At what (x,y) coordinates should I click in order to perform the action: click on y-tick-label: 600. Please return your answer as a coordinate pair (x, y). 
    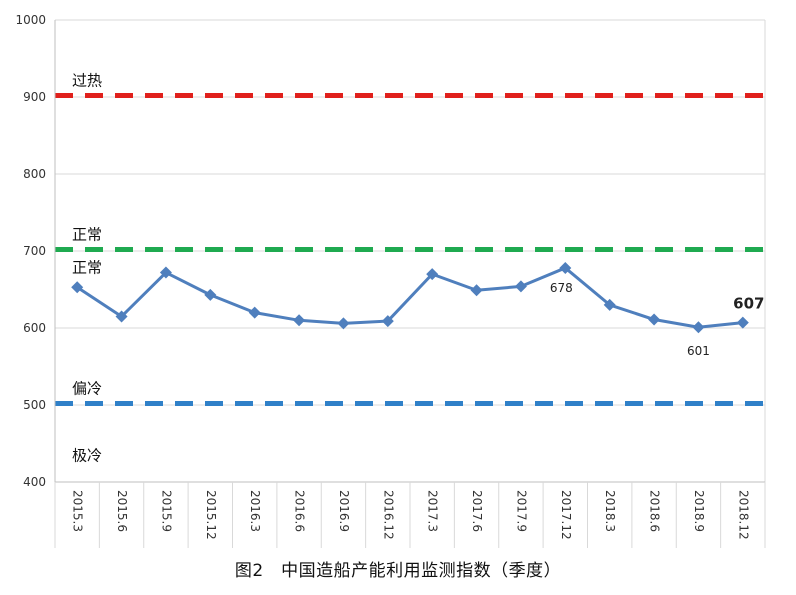
    Looking at the image, I should click on (34, 328).